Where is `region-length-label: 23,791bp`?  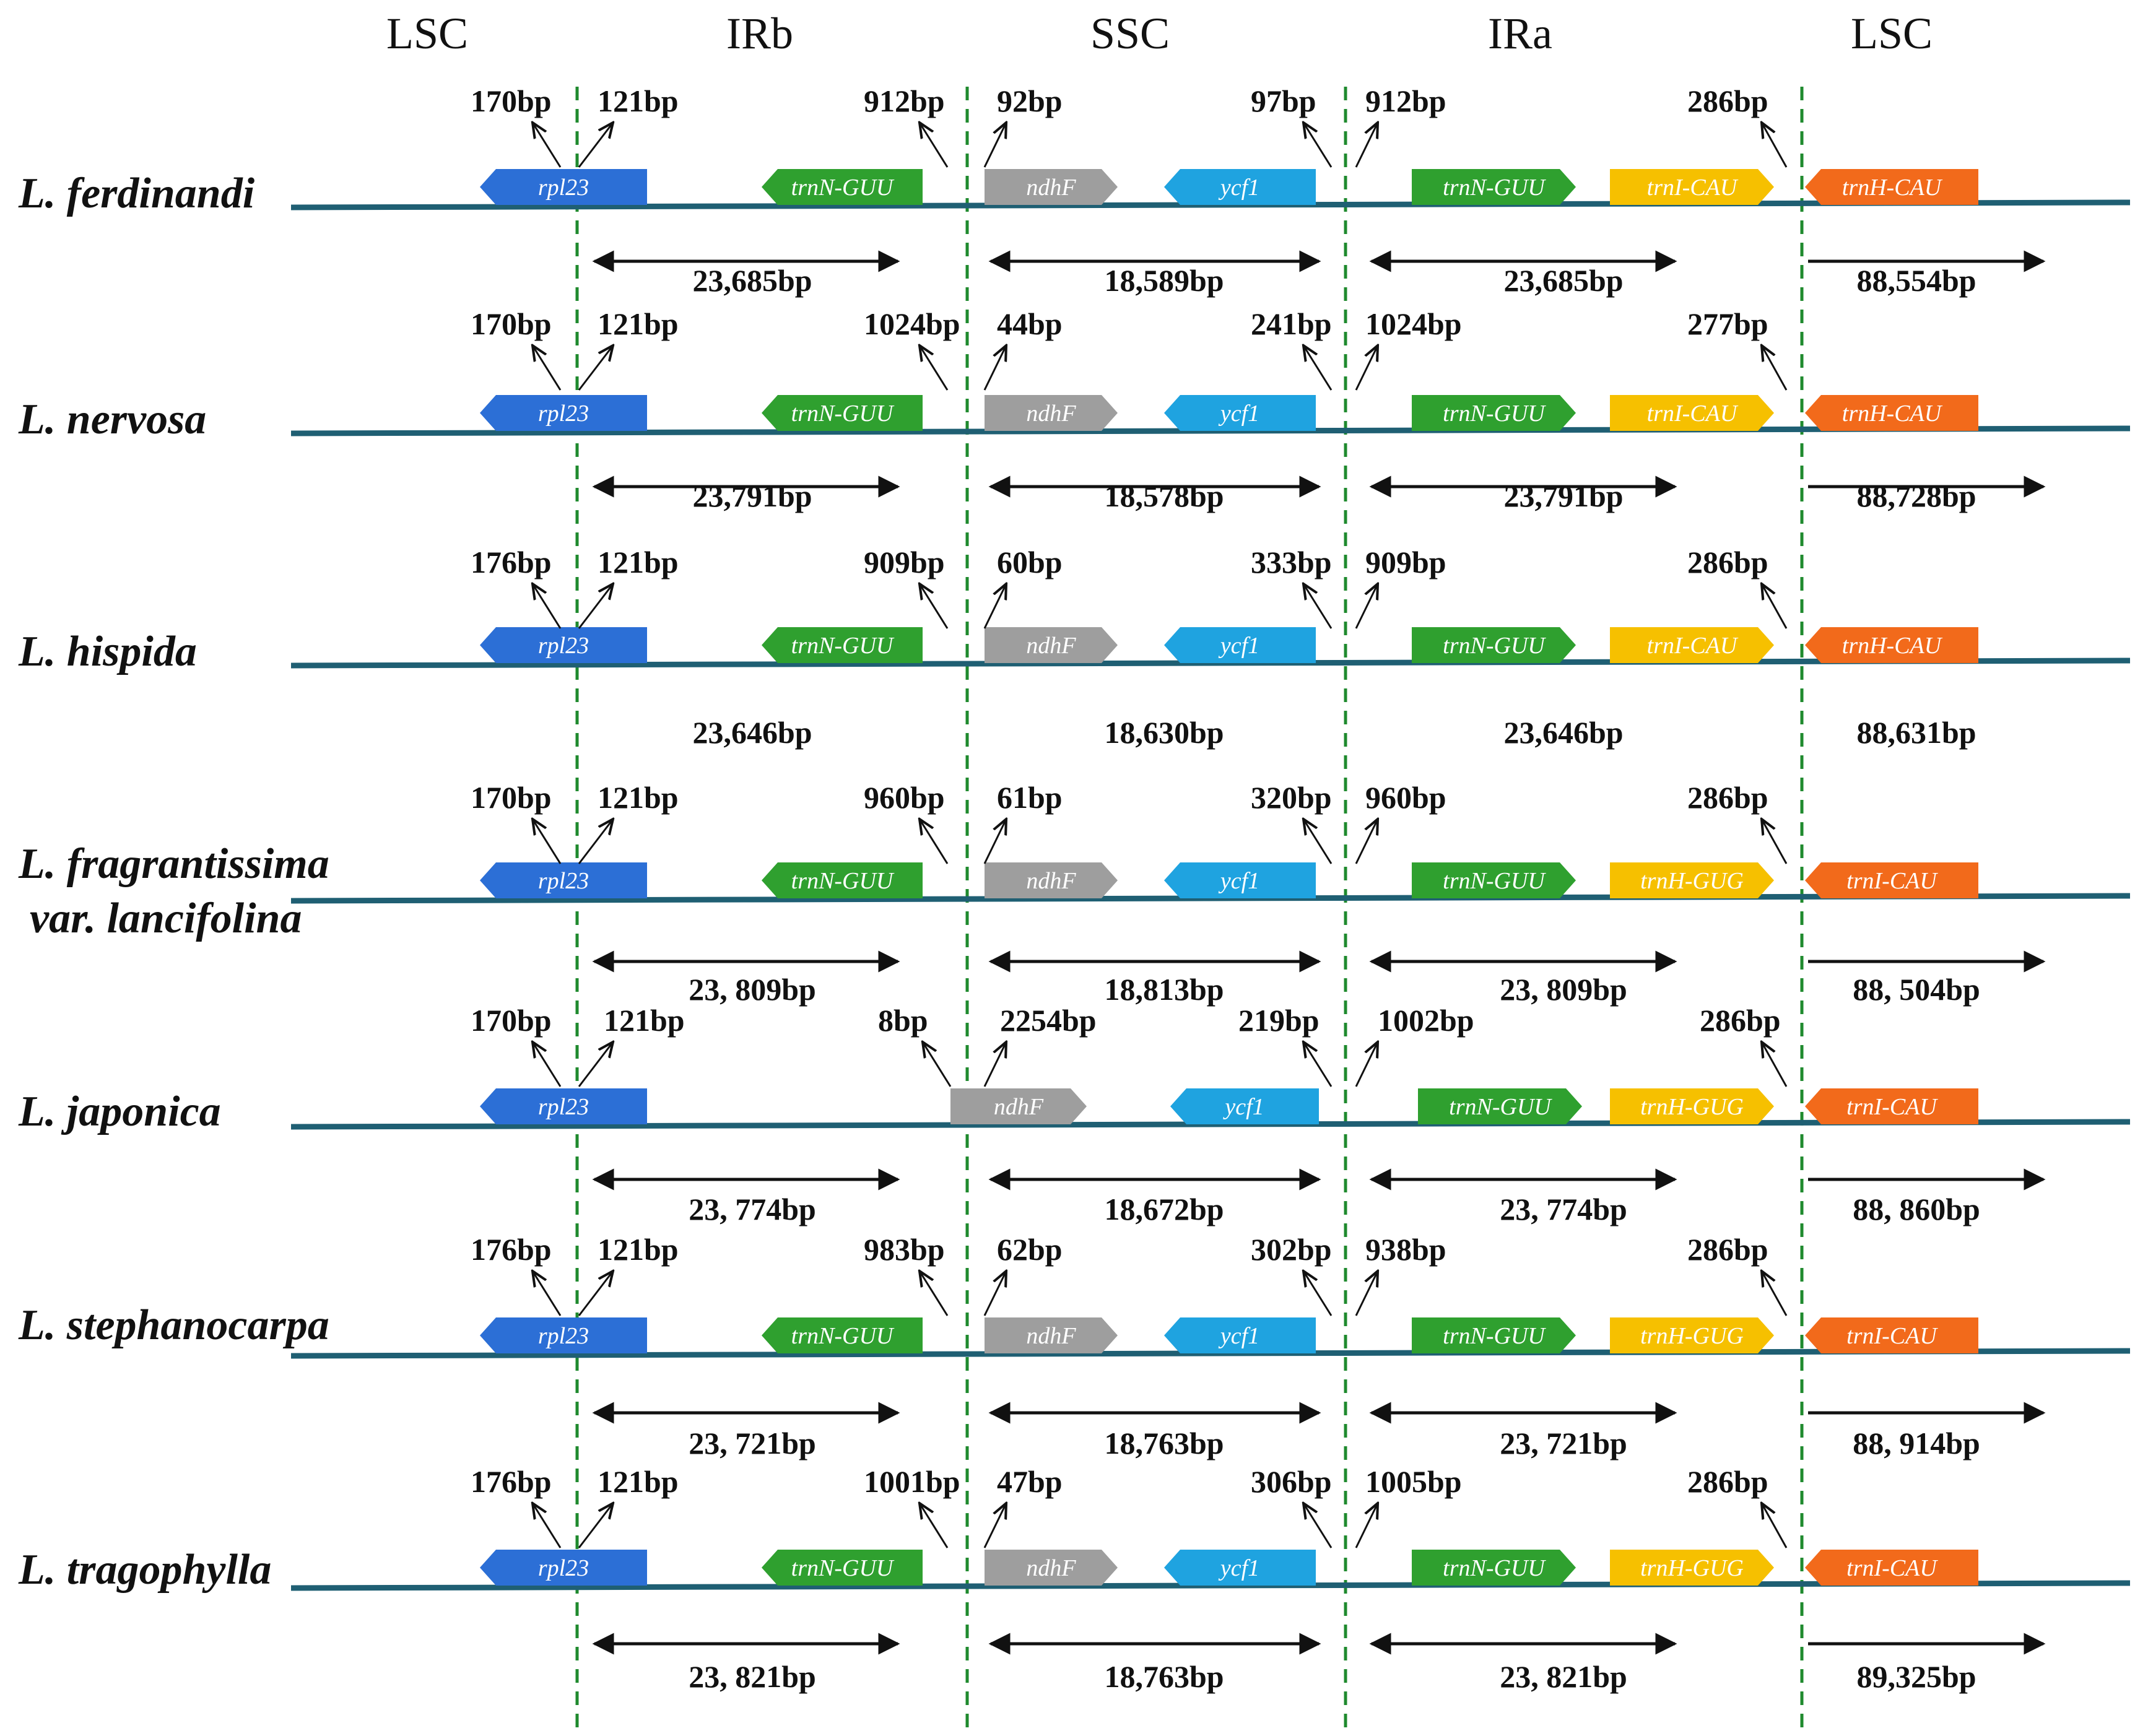
region-length-label: 23,791bp is located at coordinates (752, 496).